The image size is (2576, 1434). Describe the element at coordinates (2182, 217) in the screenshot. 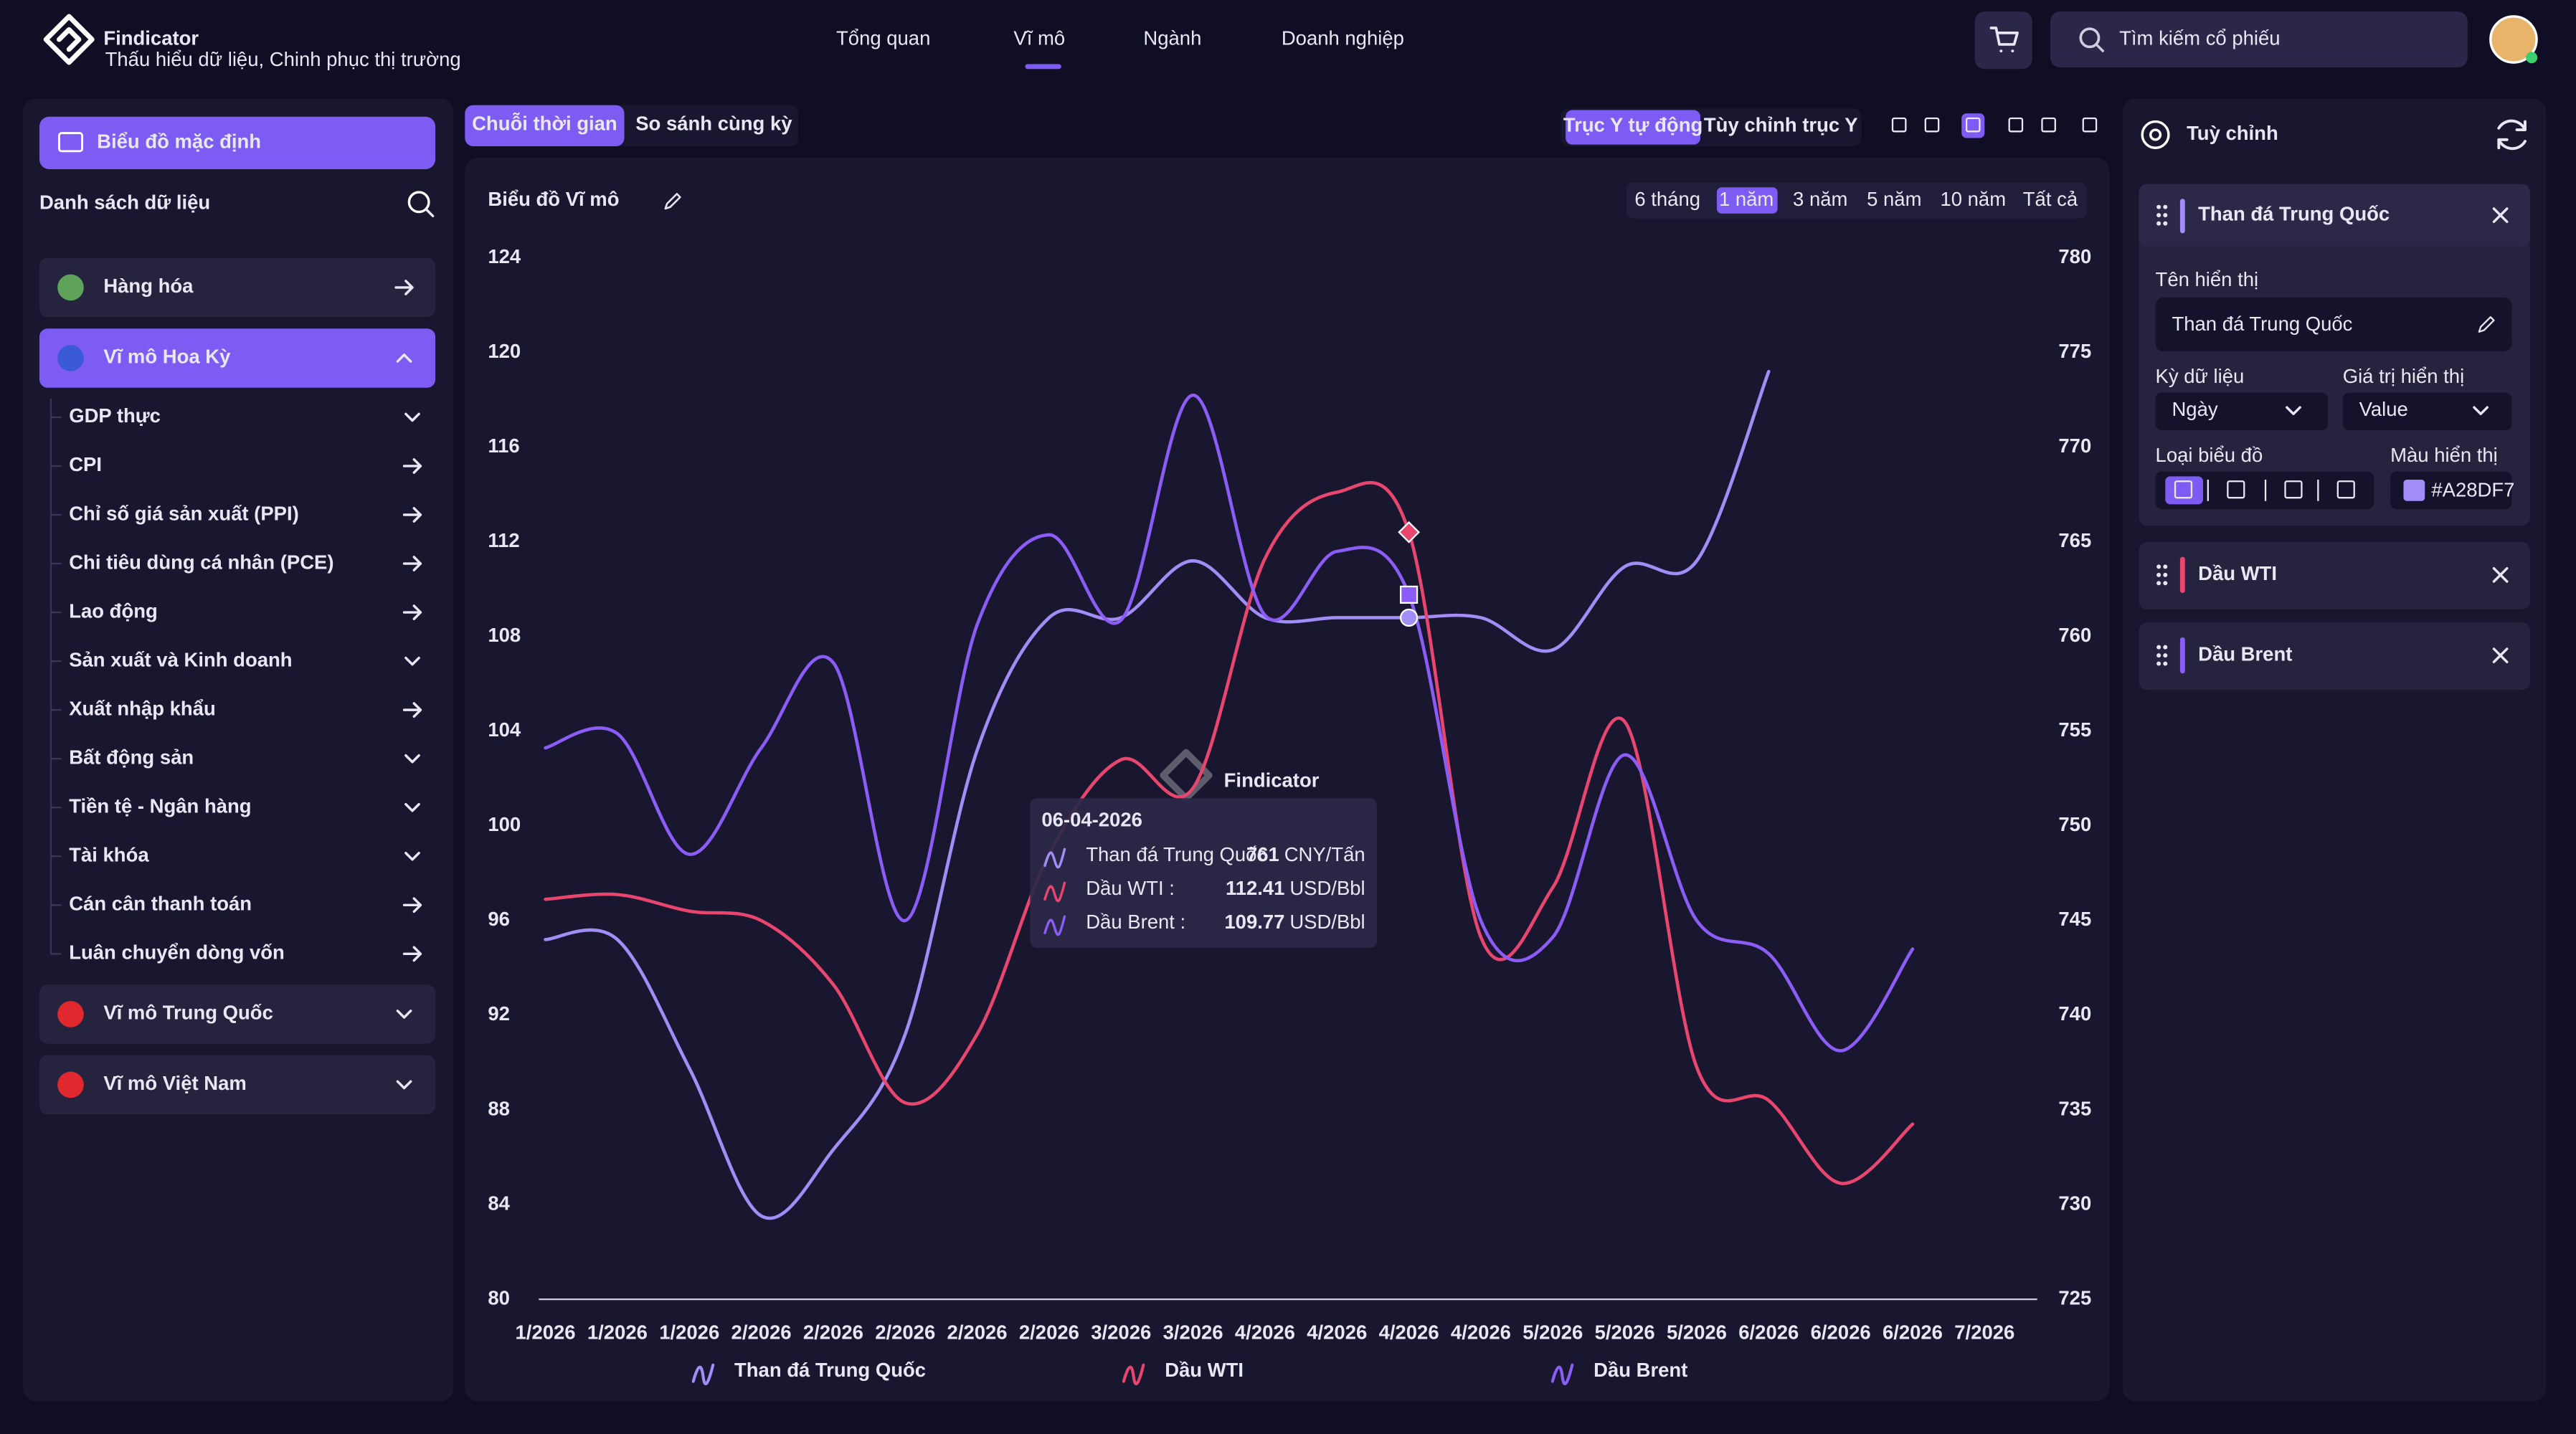

I see `series-color-bar` at that location.